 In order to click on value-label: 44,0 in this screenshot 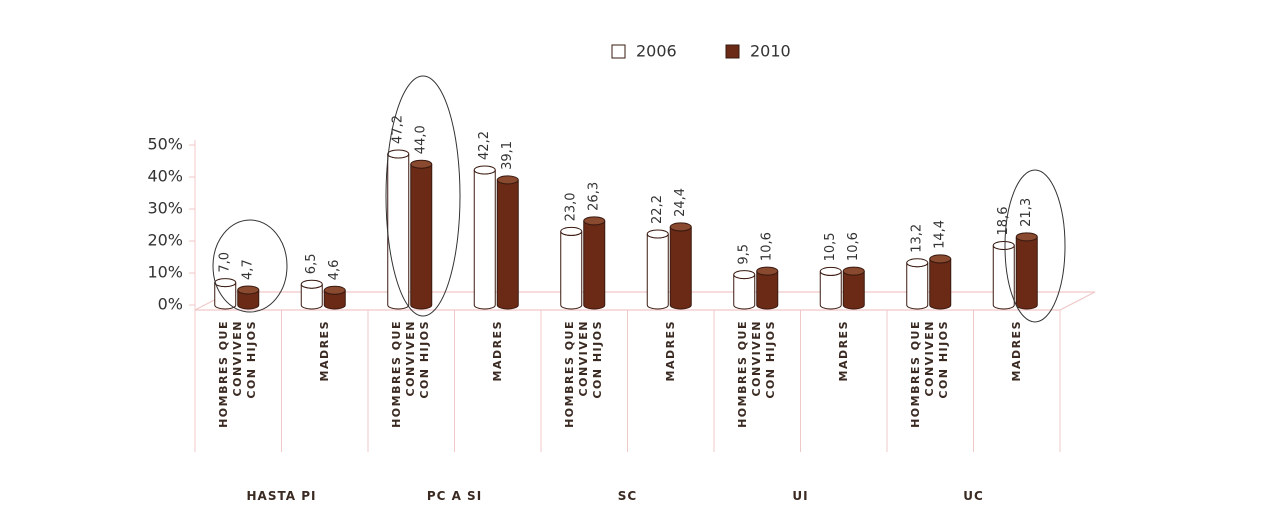, I will do `click(421, 139)`.